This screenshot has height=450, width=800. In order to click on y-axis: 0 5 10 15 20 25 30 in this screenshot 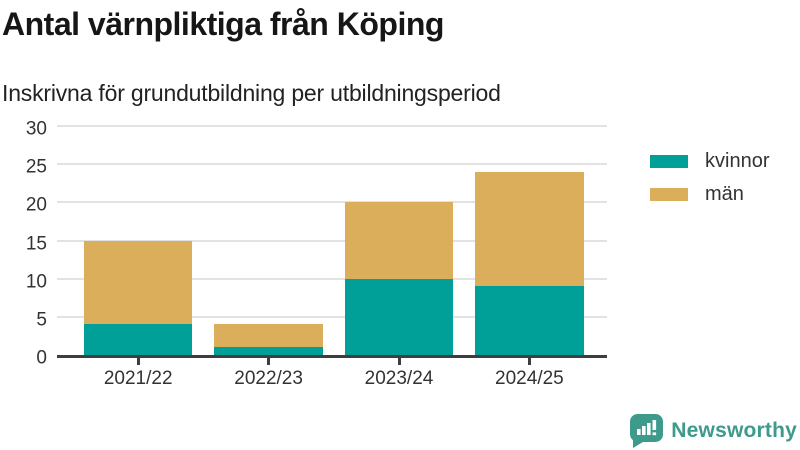, I will do `click(23, 244)`.